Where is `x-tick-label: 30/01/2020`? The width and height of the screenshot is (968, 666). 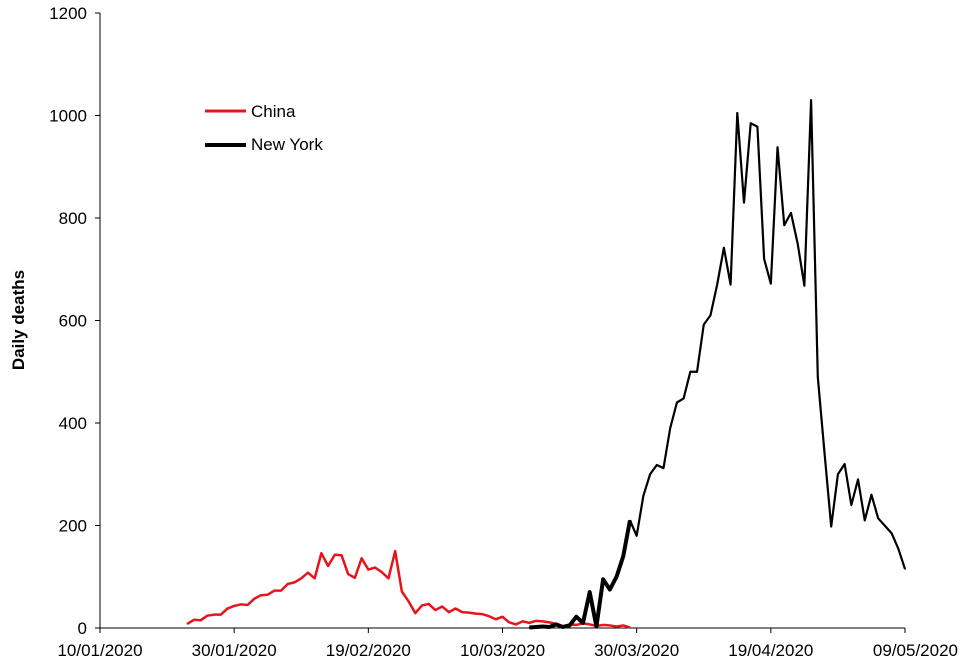
x-tick-label: 30/01/2020 is located at coordinates (234, 650).